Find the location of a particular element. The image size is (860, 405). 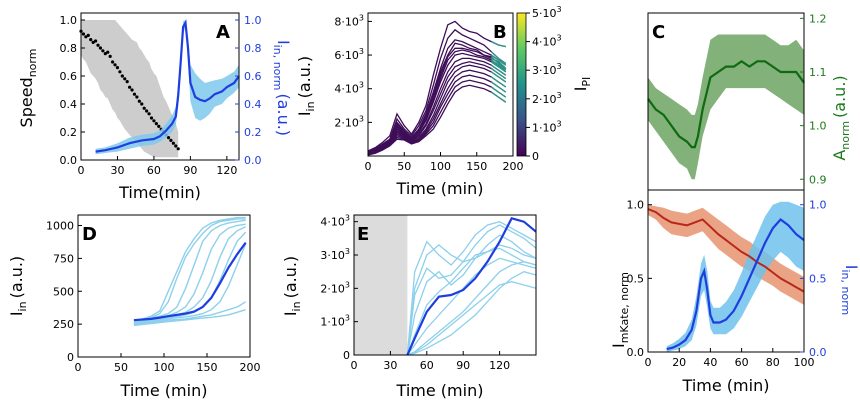

panel-b-ytick-label-base: 6·10 is located at coordinates (346, 55).